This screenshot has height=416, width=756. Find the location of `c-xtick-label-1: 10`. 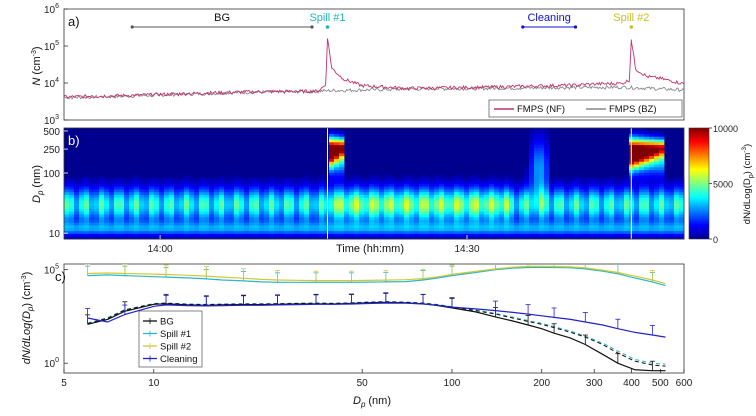

c-xtick-label-1: 10 is located at coordinates (154, 383).